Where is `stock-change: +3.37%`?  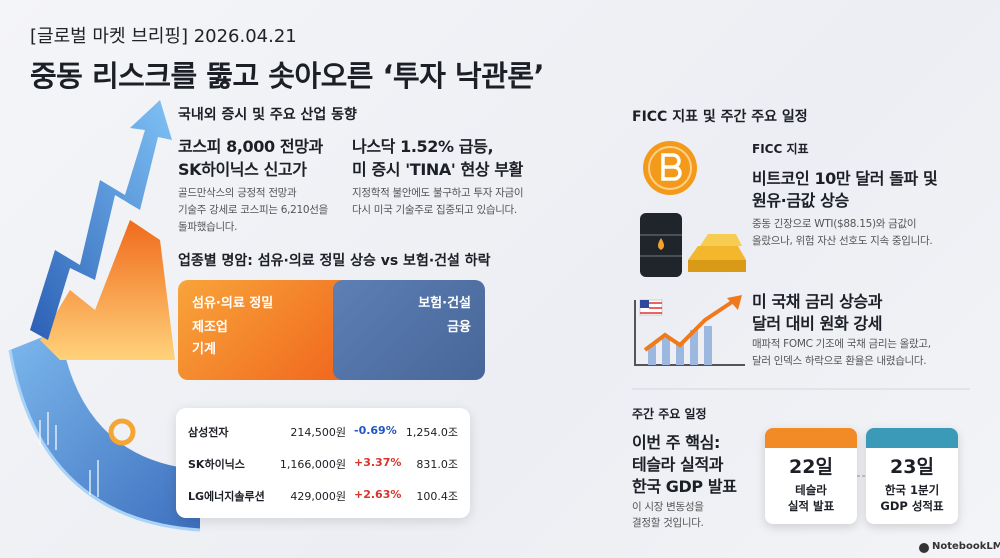 stock-change: +3.37% is located at coordinates (378, 462).